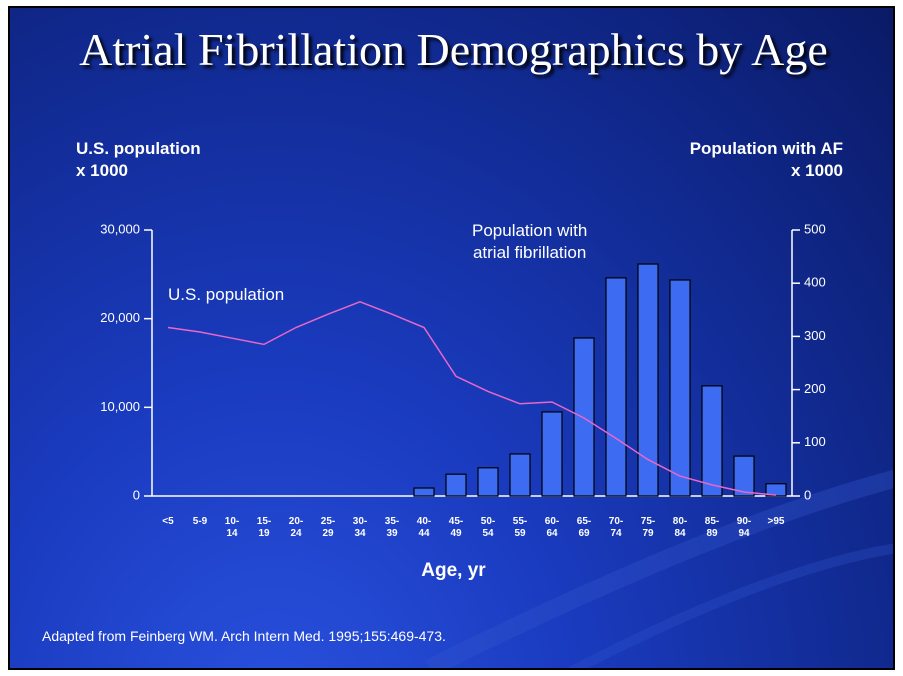  I want to click on y2-tick-label: 0, so click(807, 494).